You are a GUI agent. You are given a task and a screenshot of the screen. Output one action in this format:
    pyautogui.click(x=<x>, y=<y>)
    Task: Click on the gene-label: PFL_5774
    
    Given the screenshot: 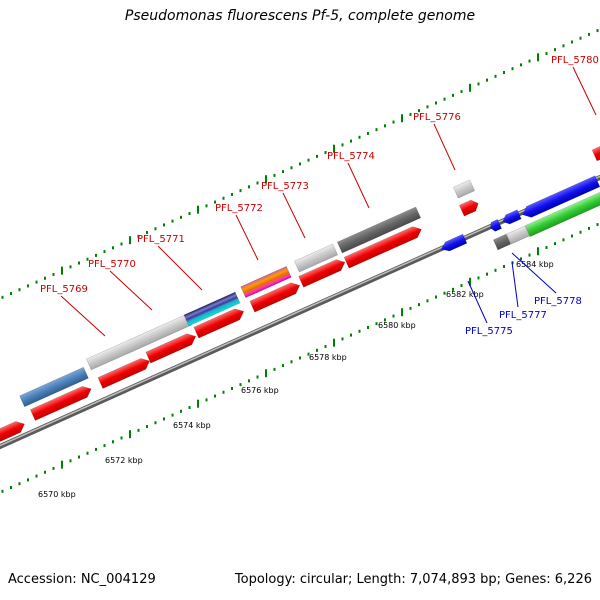 What is the action you would take?
    pyautogui.click(x=351, y=156)
    